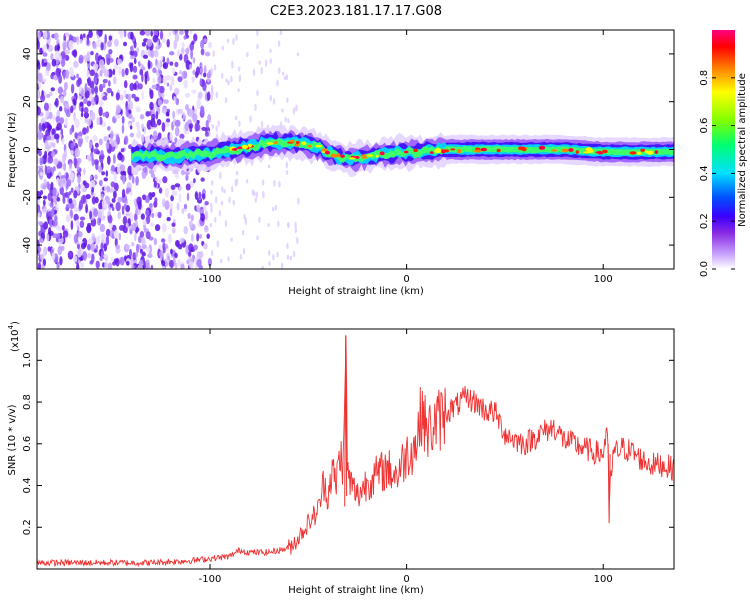 The image size is (750, 600). I want to click on snr-x-label: Height of straight line (km), so click(356, 590).